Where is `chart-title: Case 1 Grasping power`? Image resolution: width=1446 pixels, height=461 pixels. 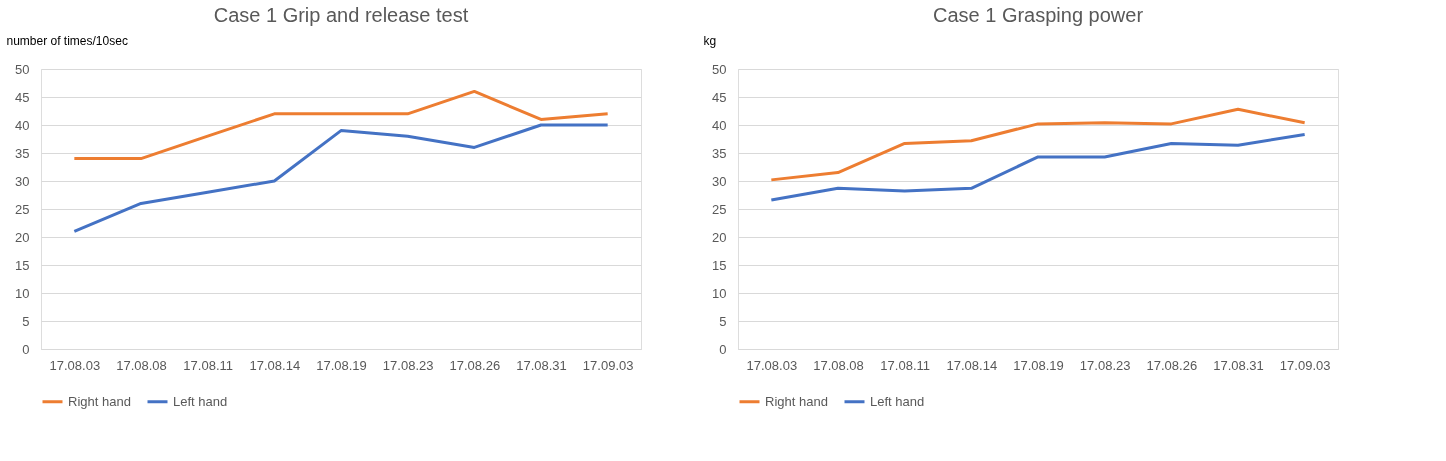 chart-title: Case 1 Grasping power is located at coordinates (1038, 15).